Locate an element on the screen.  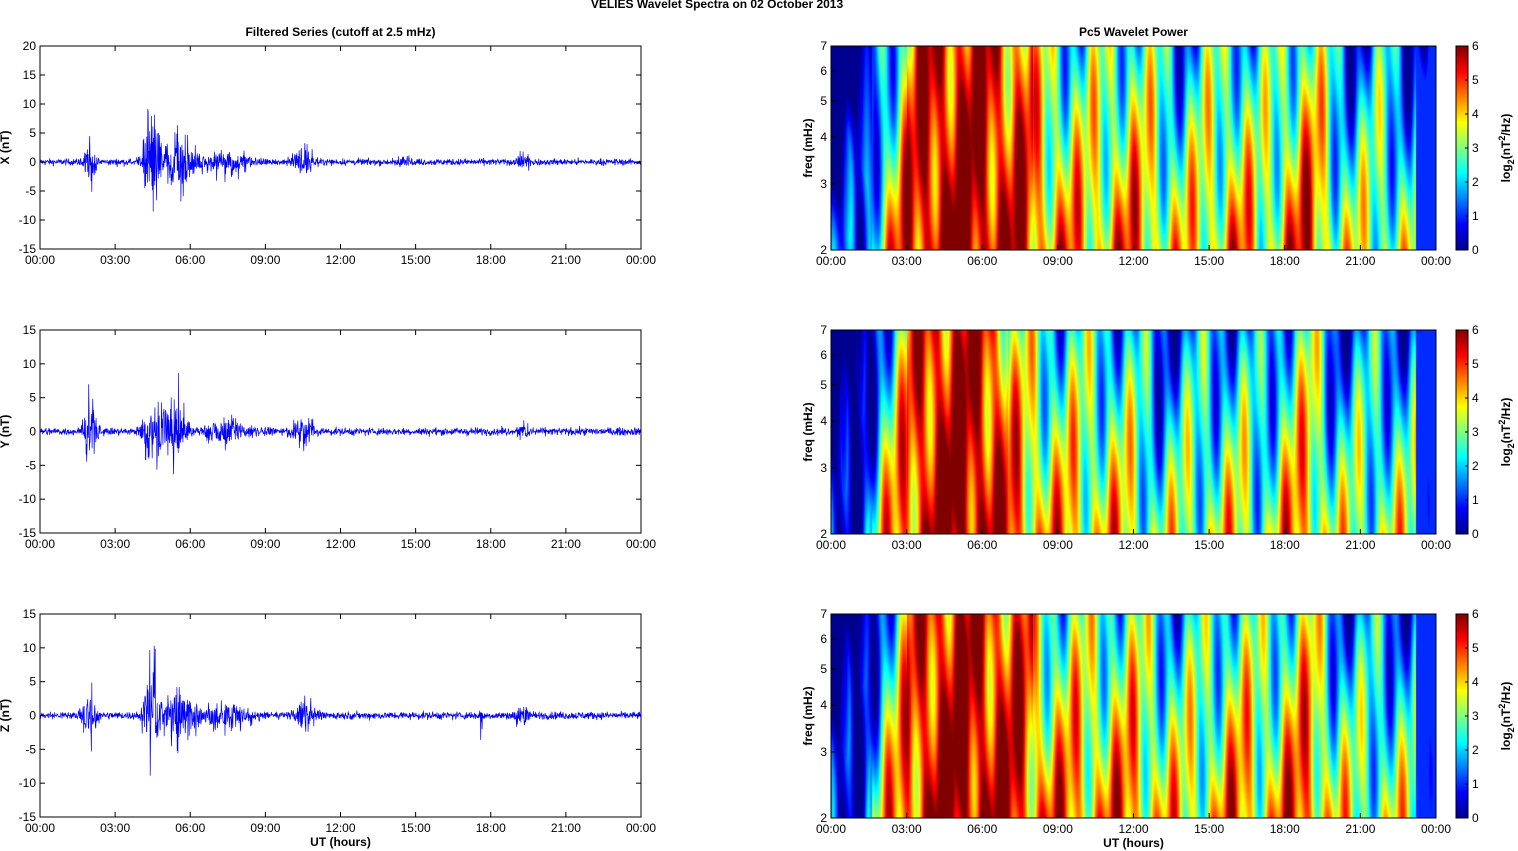
y-tick-label: 20 is located at coordinates (30, 46).